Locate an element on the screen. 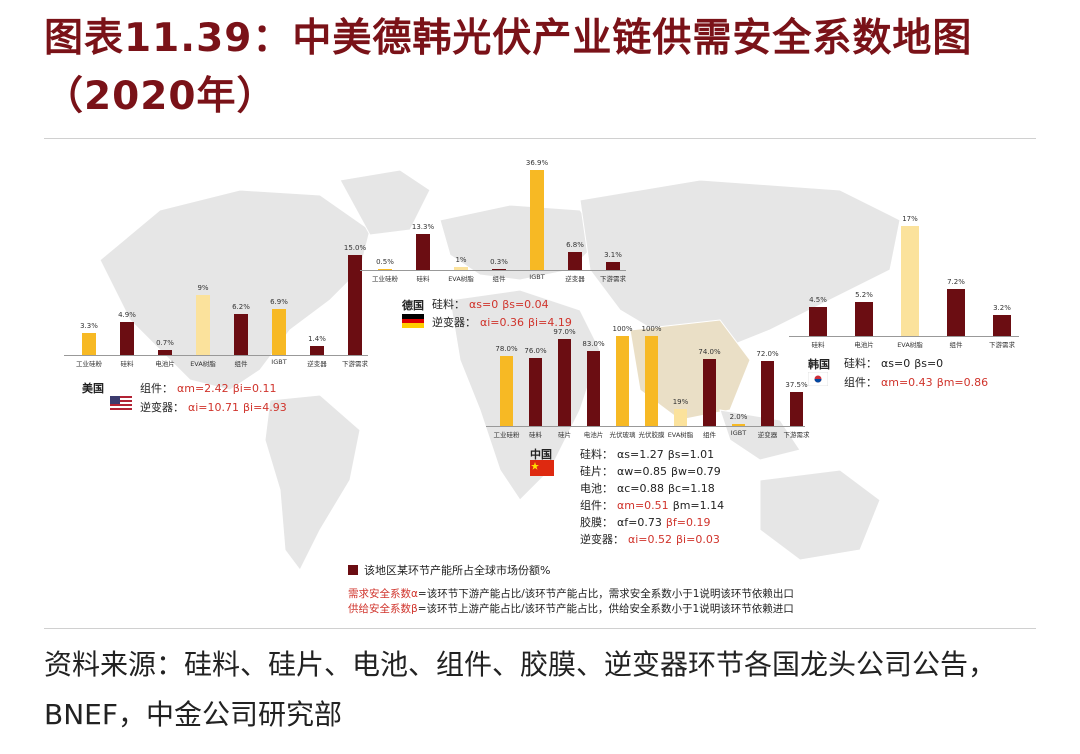 The width and height of the screenshot is (1080, 754). de-value-label-0: 0.5% is located at coordinates (385, 261).